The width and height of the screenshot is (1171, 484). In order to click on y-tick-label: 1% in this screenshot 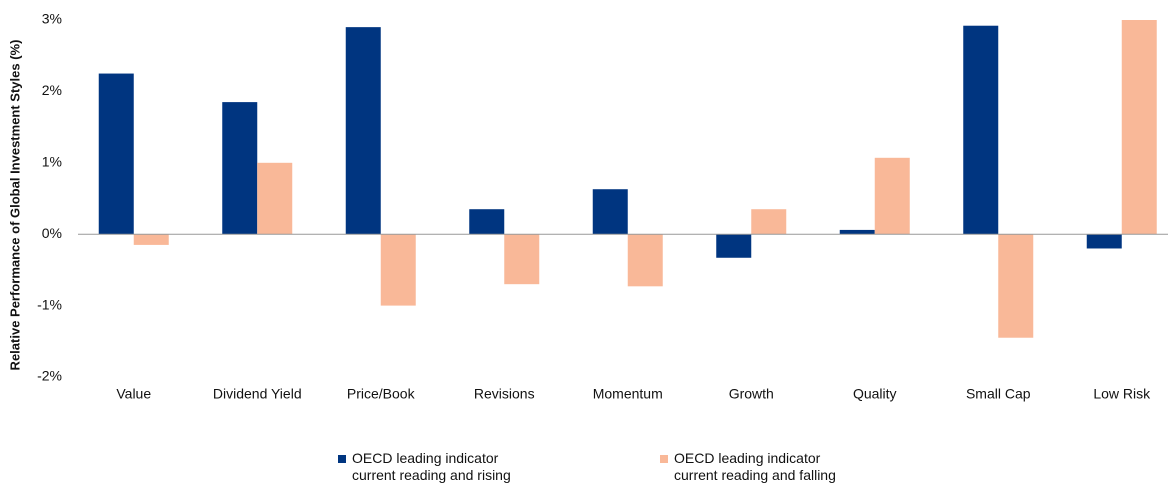, I will do `click(52, 162)`.